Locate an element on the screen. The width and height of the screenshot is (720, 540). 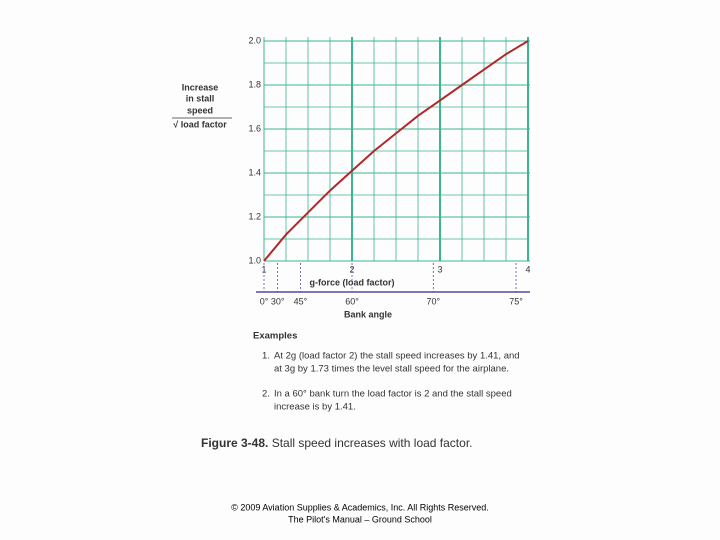
x-tick-label: 2 is located at coordinates (351, 269).